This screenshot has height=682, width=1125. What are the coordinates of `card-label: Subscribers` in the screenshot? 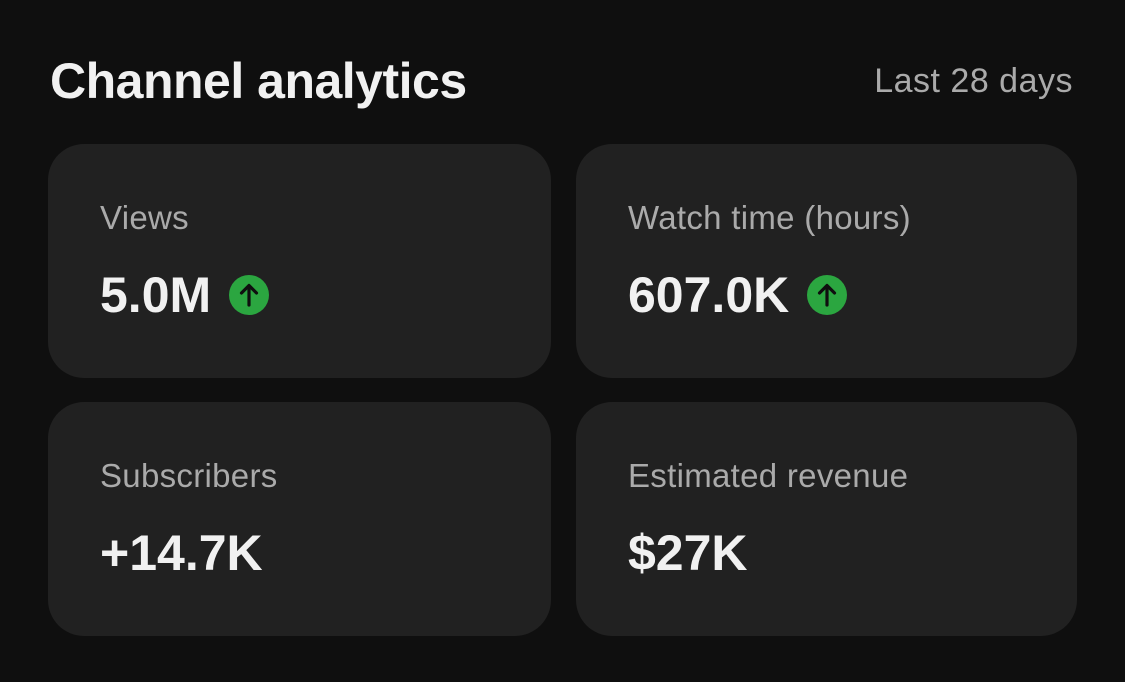 It's located at (189, 475).